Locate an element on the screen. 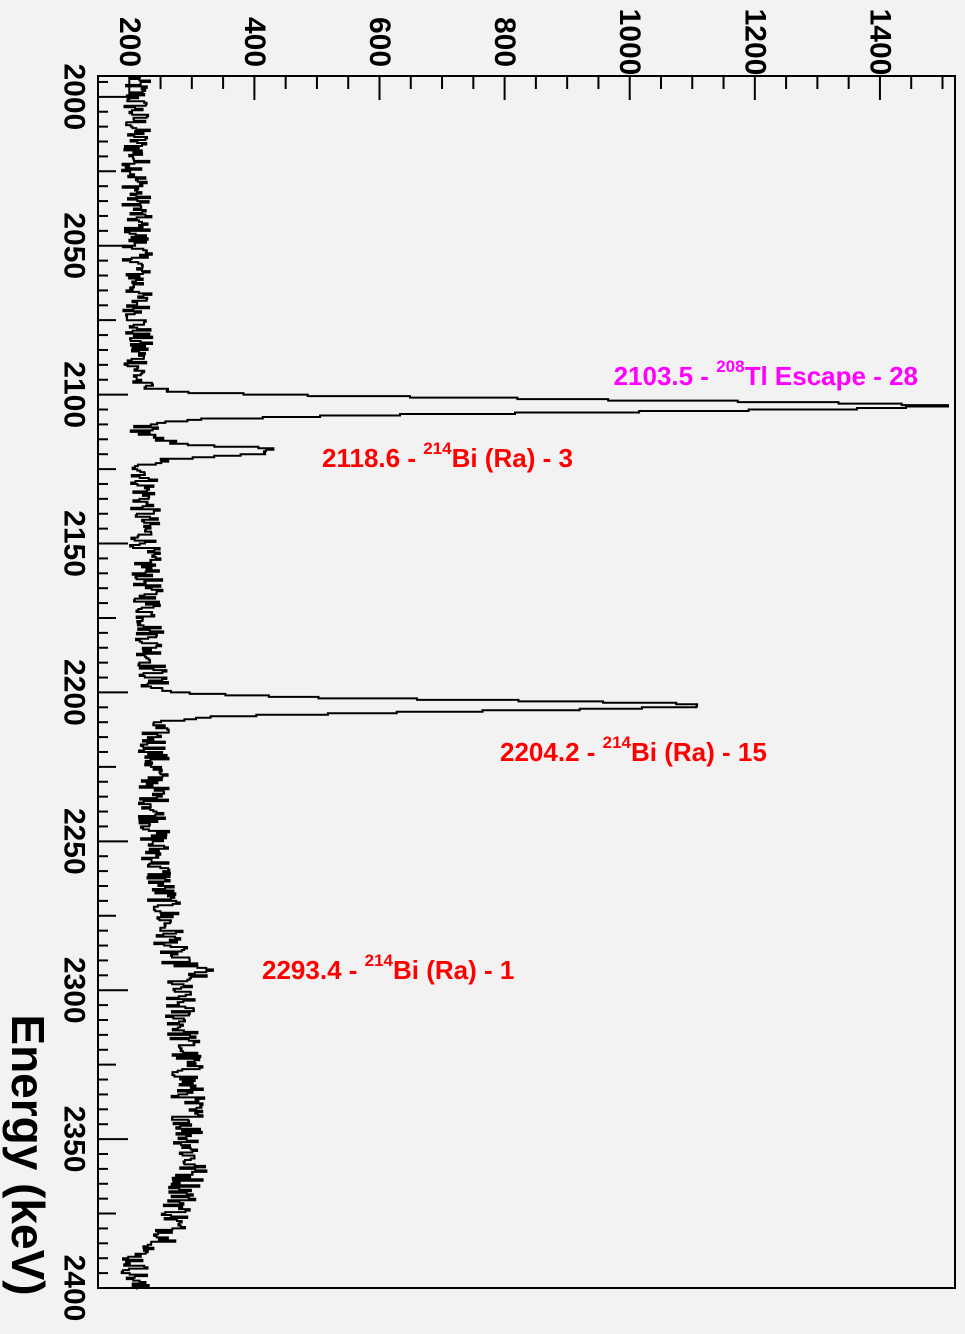  energy-tick-label: 2050 is located at coordinates (74, 245).